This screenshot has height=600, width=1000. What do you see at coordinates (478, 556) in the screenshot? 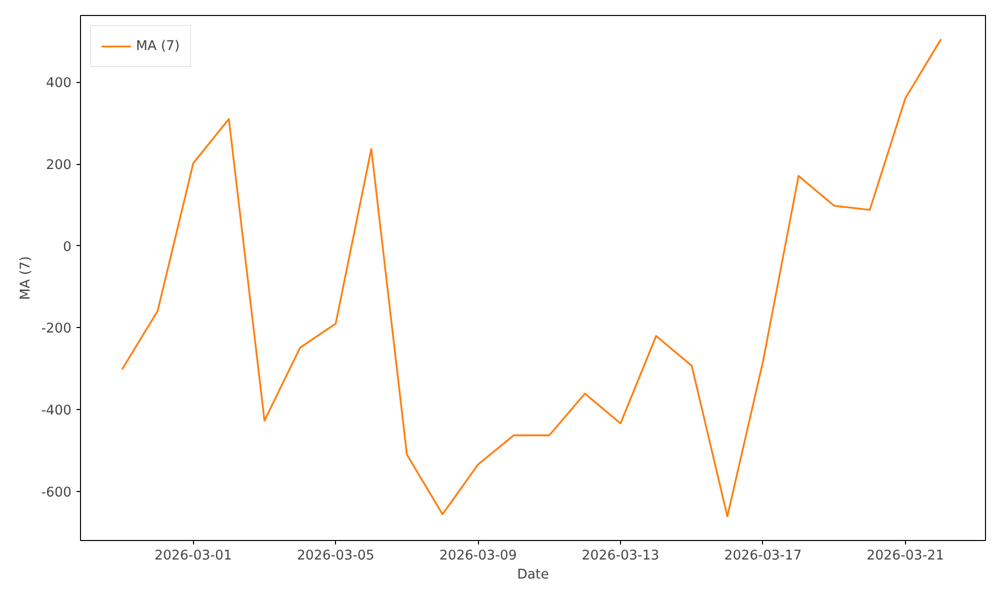
I see `x-tick-label: 2026-03-09` at bounding box center [478, 556].